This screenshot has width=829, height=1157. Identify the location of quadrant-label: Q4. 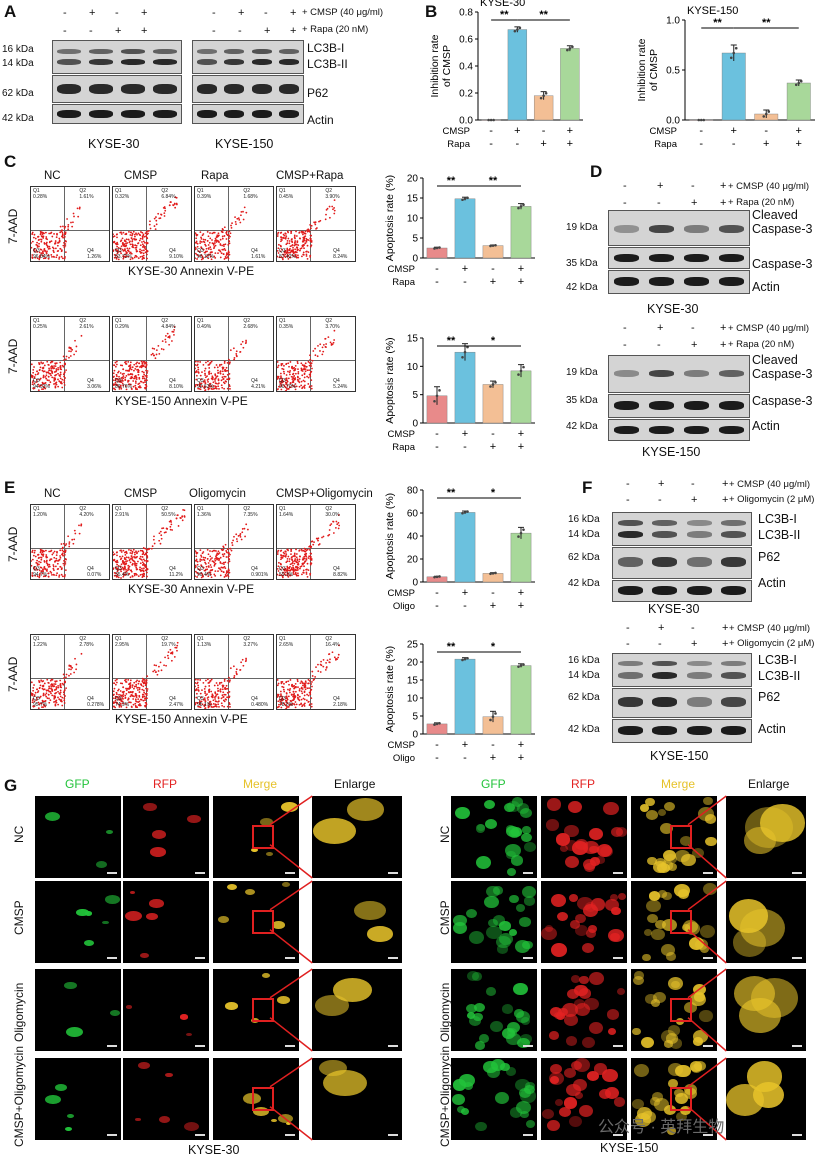
(172, 381).